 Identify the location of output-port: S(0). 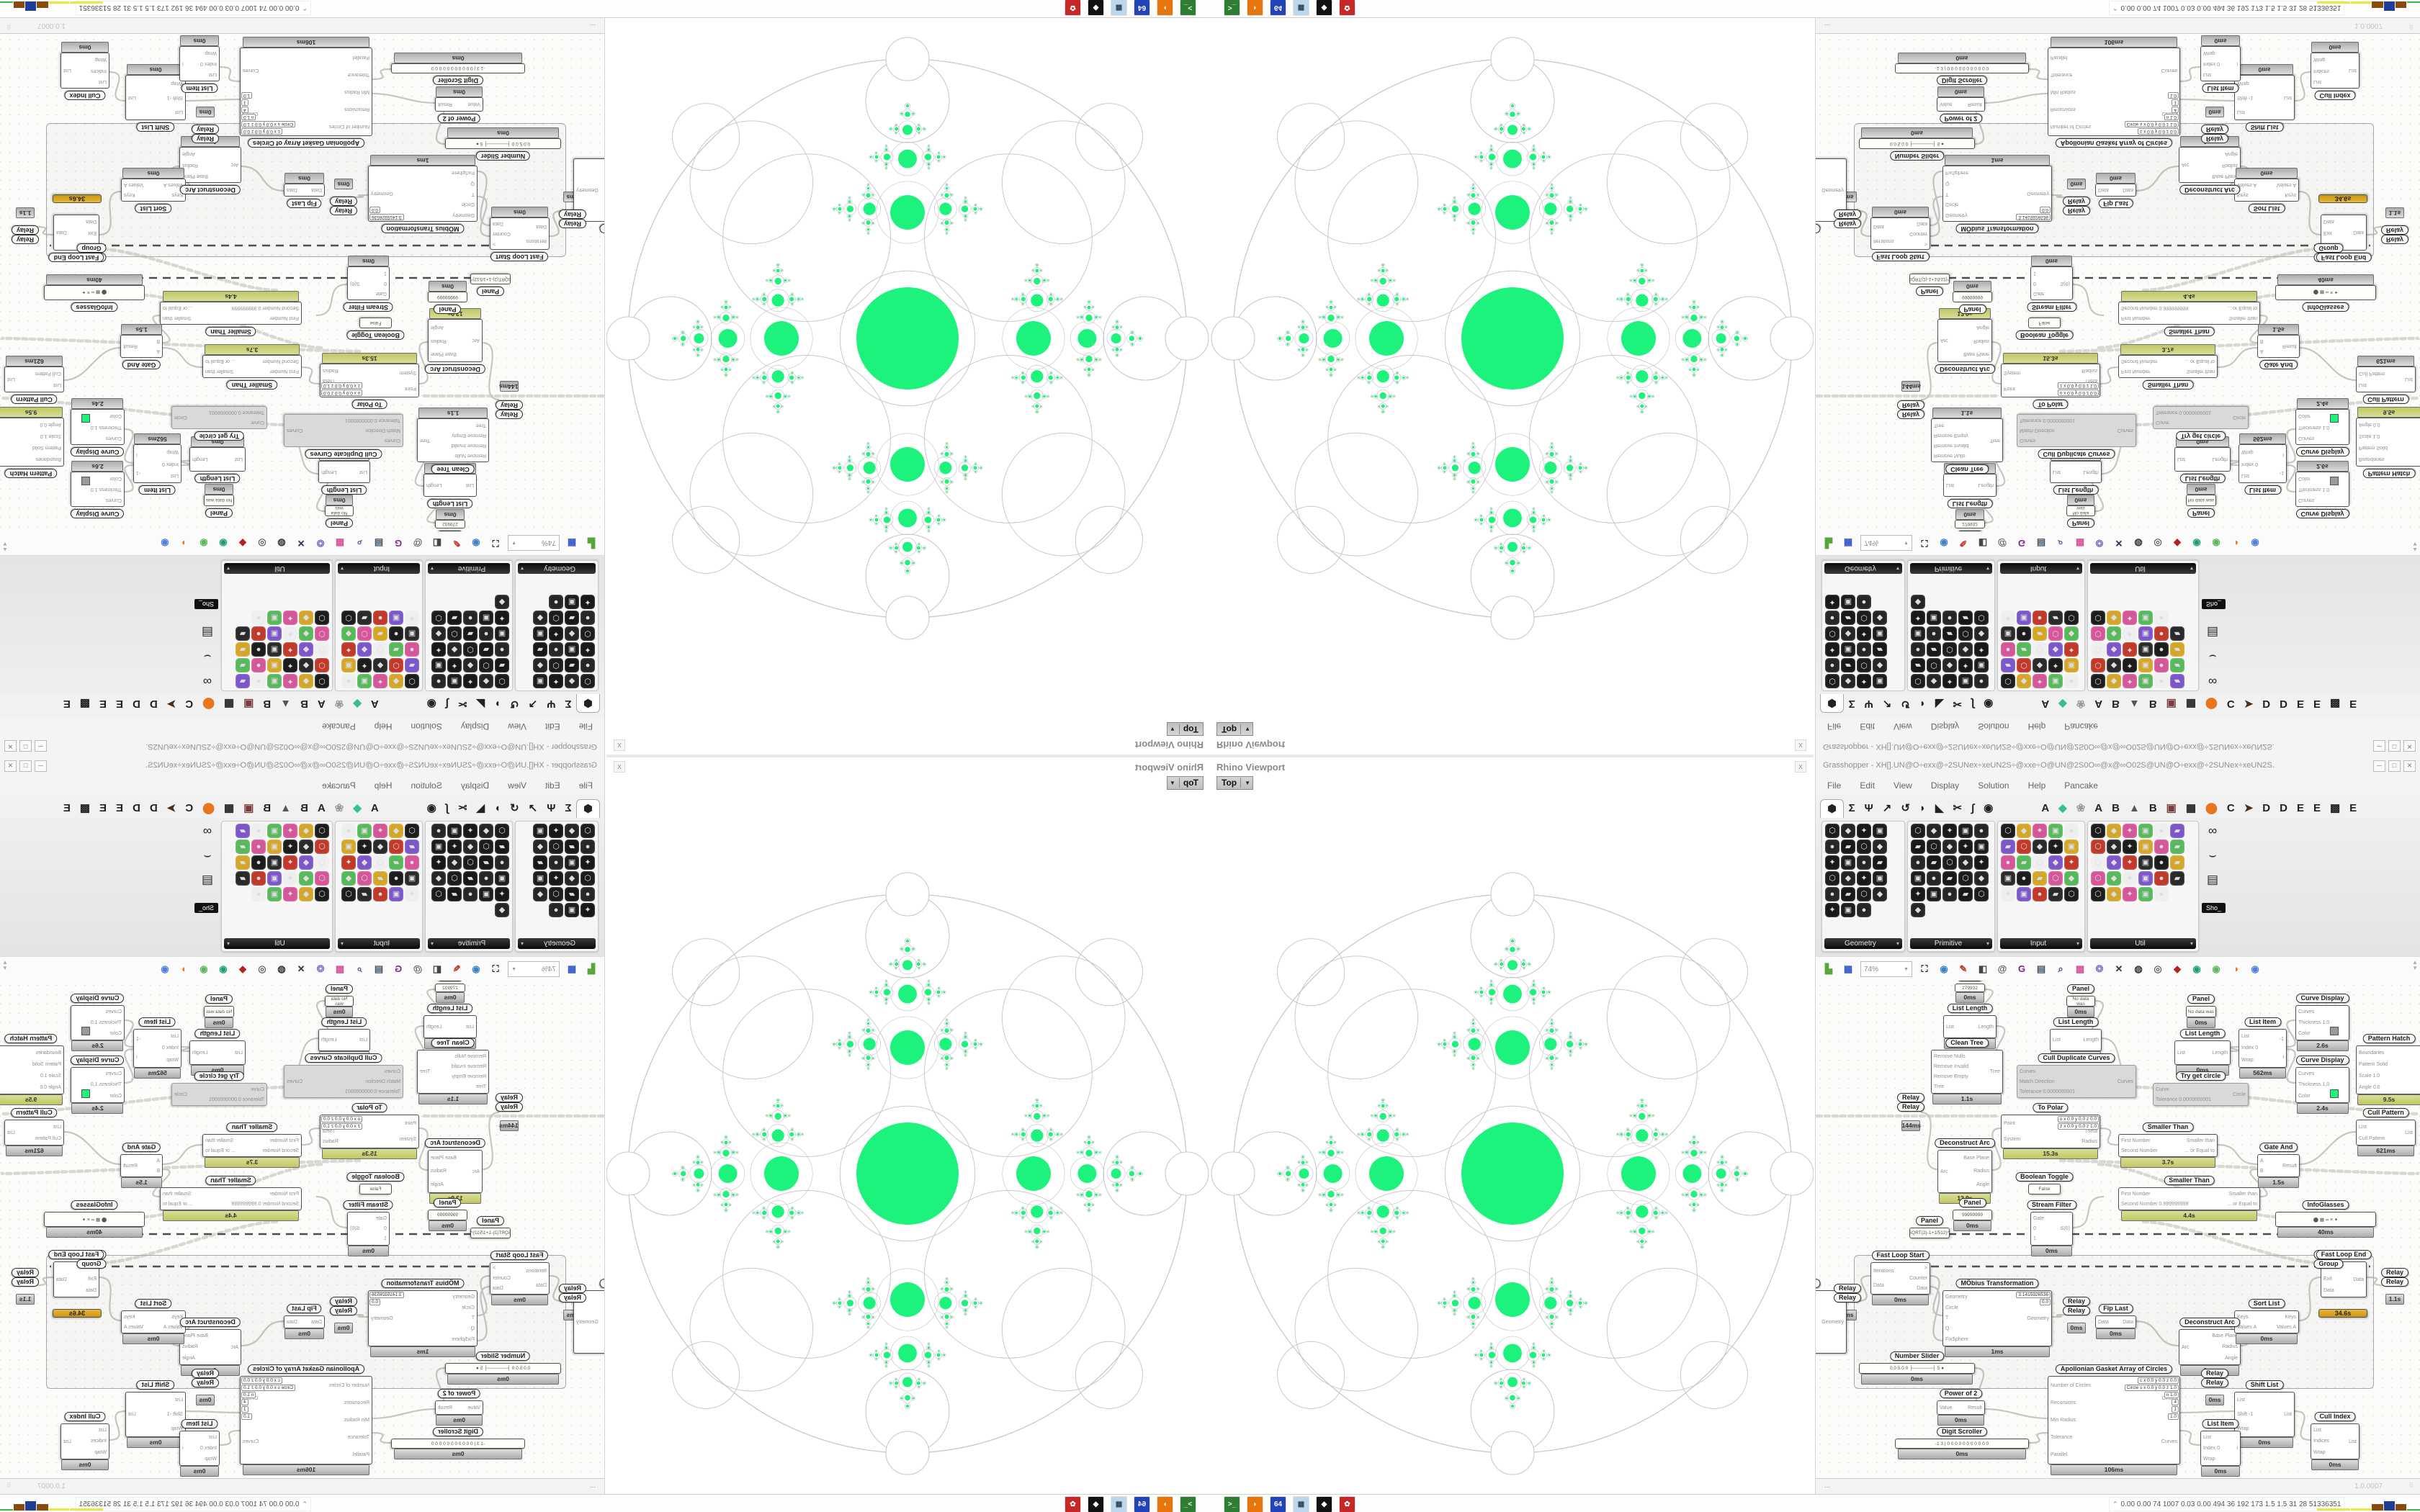
(355, 283).